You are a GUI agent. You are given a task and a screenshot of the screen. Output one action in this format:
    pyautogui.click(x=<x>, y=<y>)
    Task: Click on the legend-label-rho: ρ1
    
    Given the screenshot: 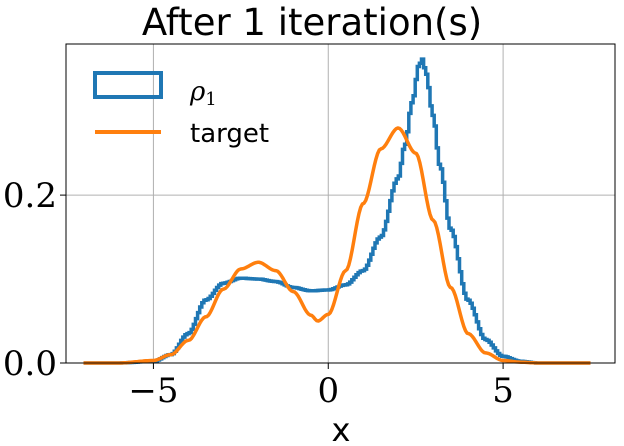 What is the action you would take?
    pyautogui.click(x=203, y=93)
    